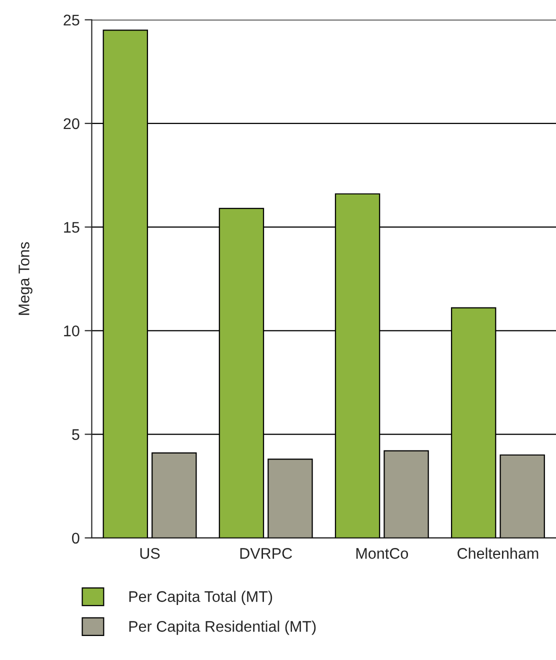 The width and height of the screenshot is (556, 660). What do you see at coordinates (498, 553) in the screenshot?
I see `x-tick-label: Cheltenham` at bounding box center [498, 553].